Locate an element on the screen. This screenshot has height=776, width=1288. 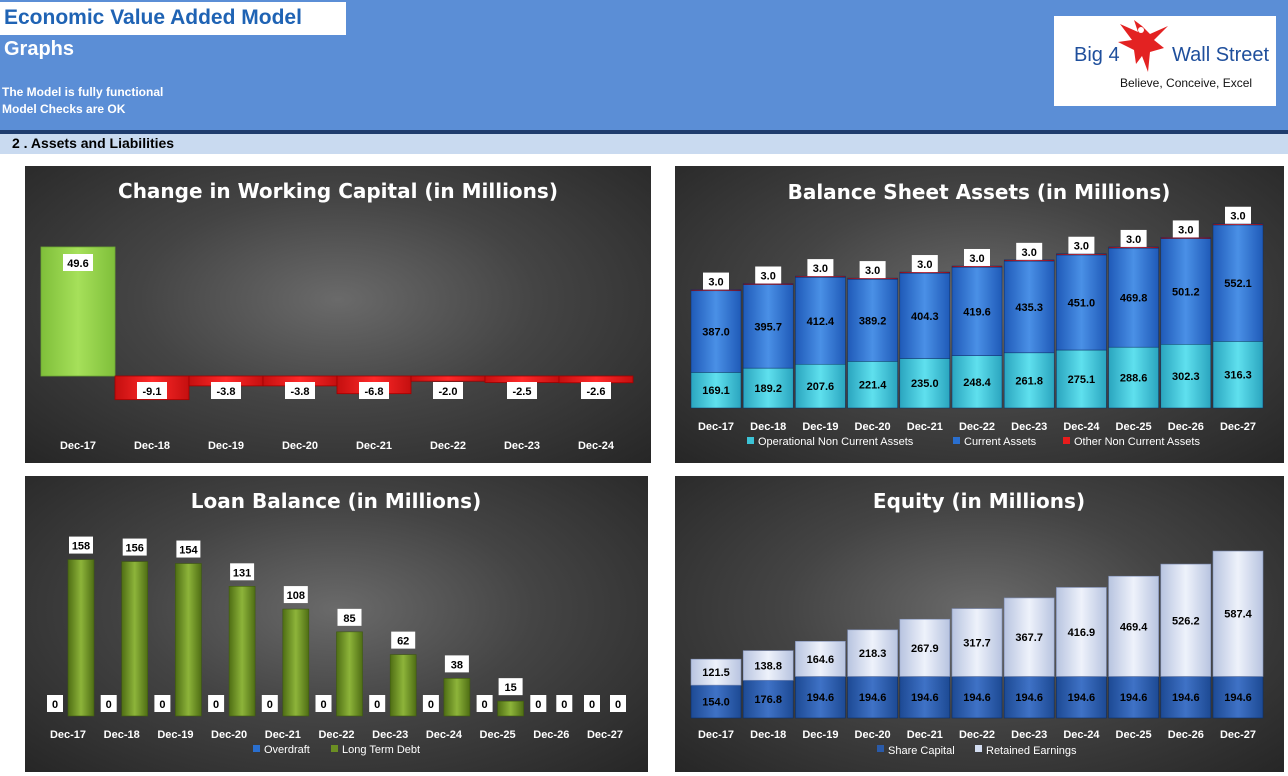
status-text-functional: The Model is fully functional is located at coordinates (83, 92).